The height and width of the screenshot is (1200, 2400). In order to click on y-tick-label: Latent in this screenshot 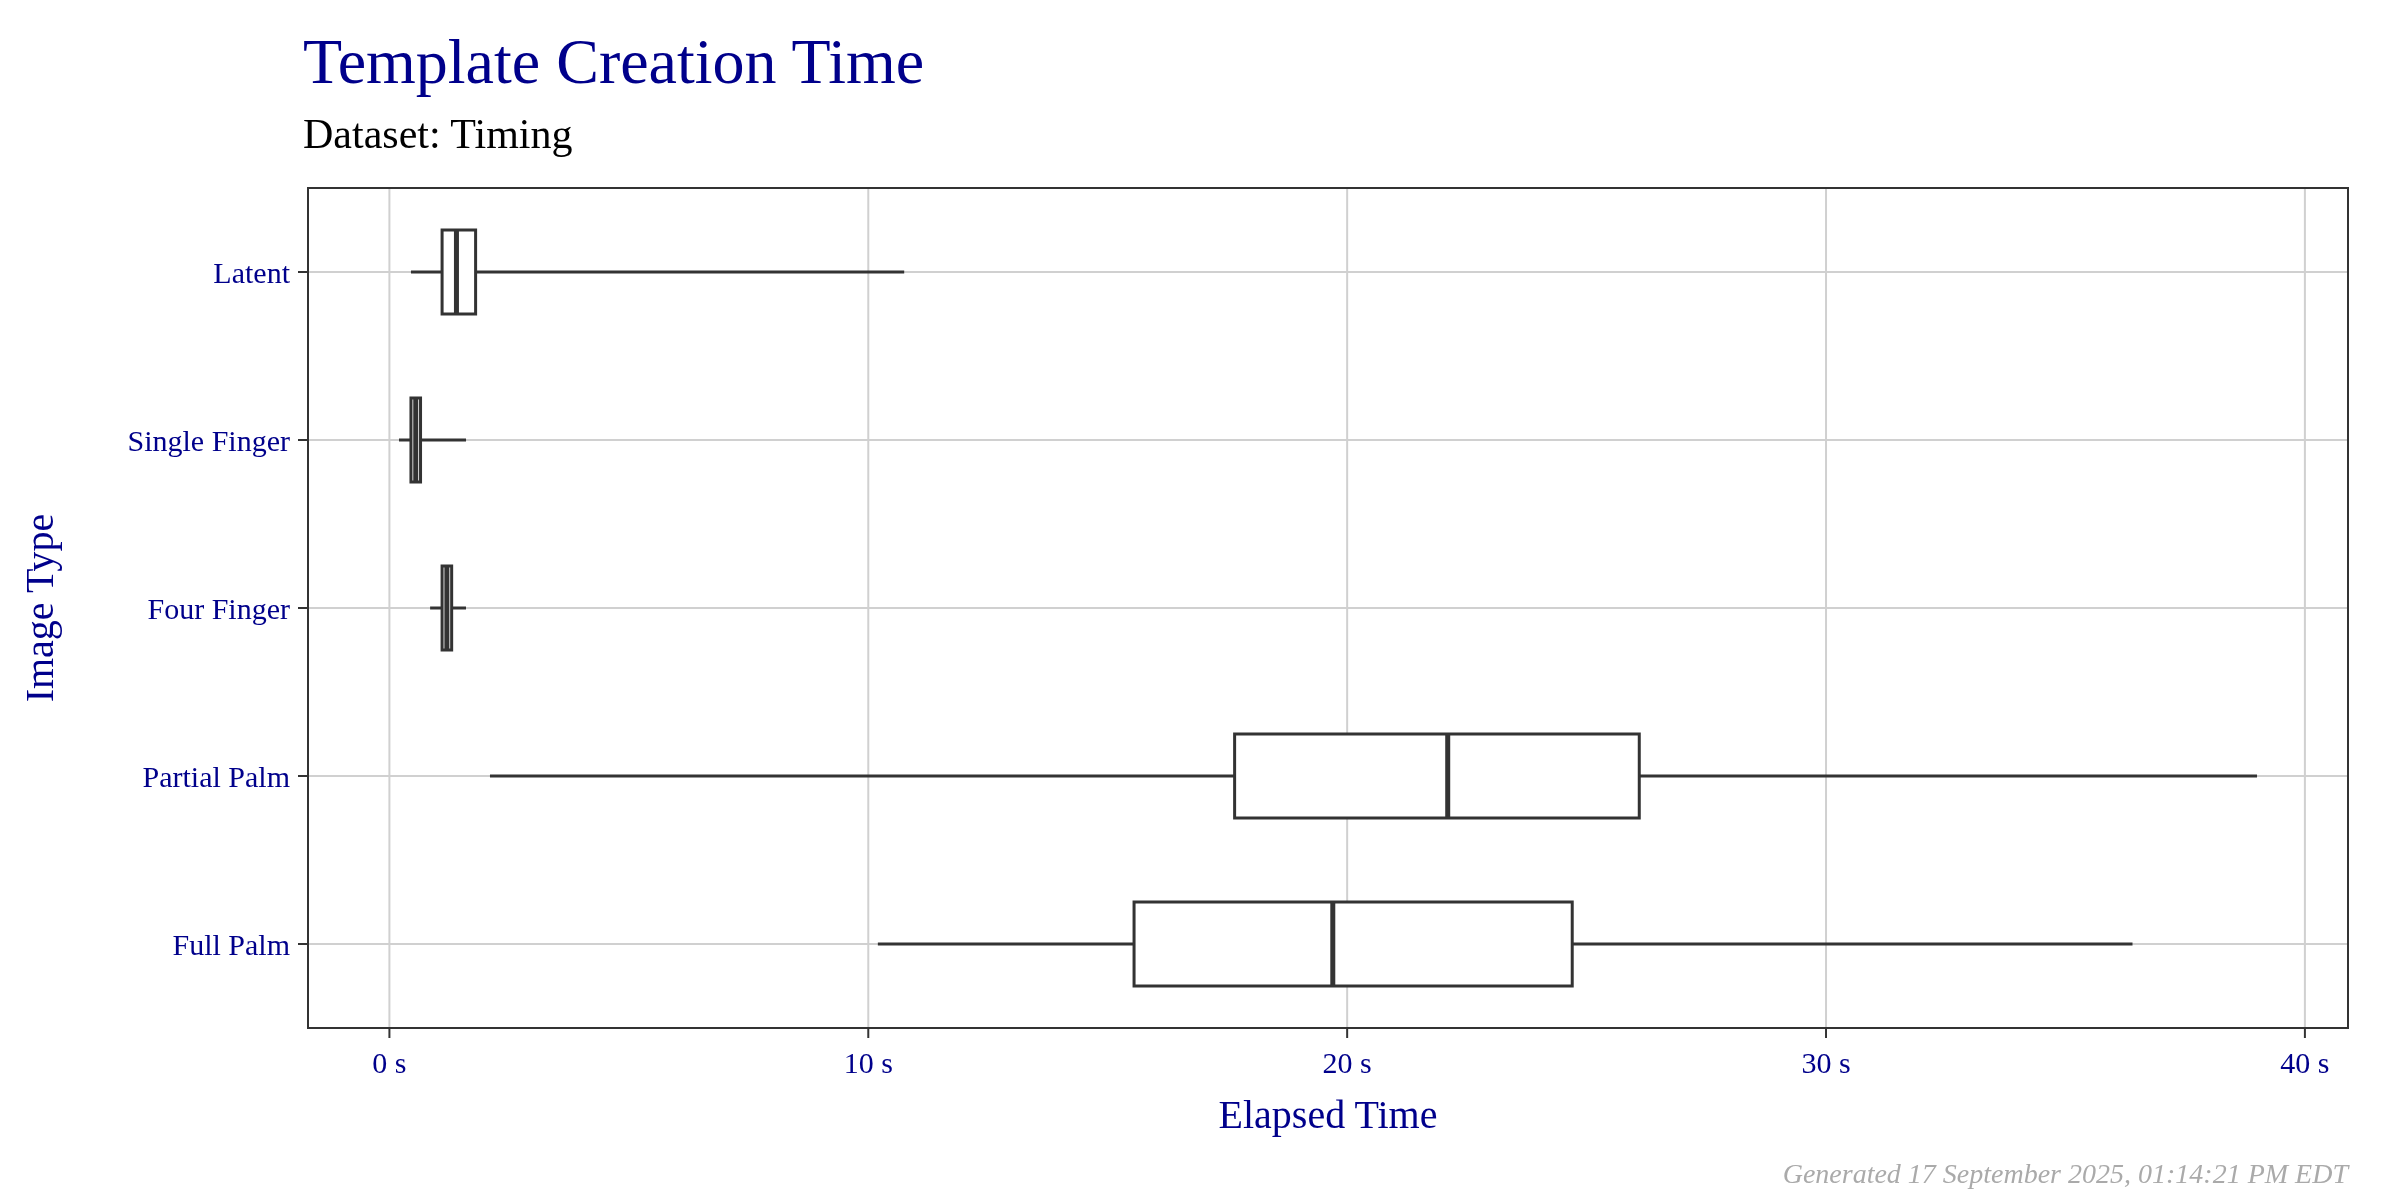, I will do `click(252, 272)`.